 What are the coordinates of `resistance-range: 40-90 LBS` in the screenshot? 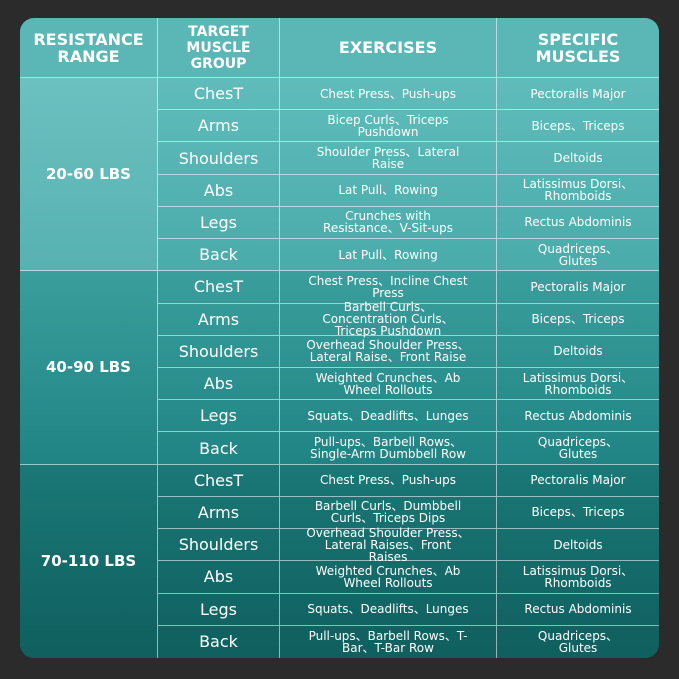 It's located at (89, 368).